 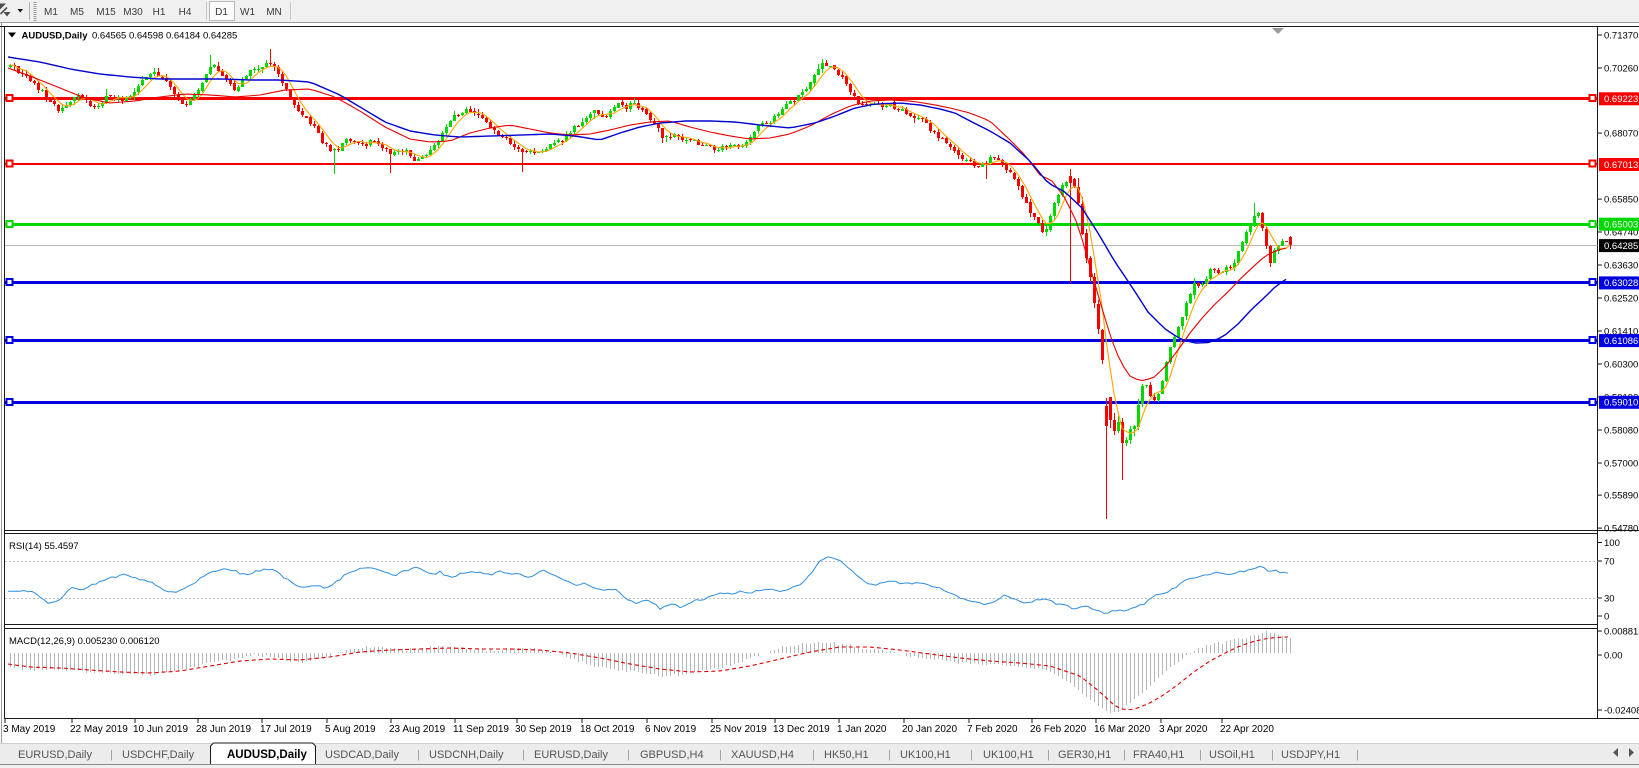 What do you see at coordinates (1621, 265) in the screenshot?
I see `svg-text: 0.63630` at bounding box center [1621, 265].